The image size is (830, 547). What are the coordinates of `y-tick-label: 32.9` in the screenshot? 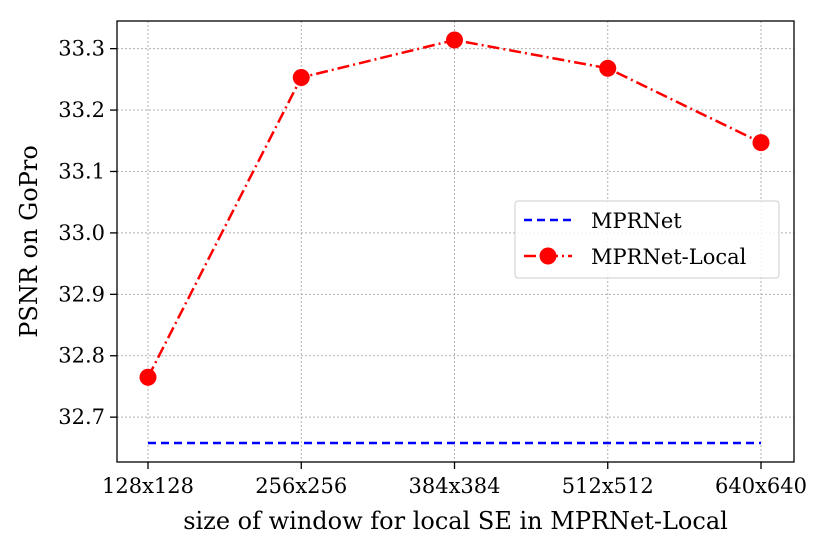 It's located at (81, 294).